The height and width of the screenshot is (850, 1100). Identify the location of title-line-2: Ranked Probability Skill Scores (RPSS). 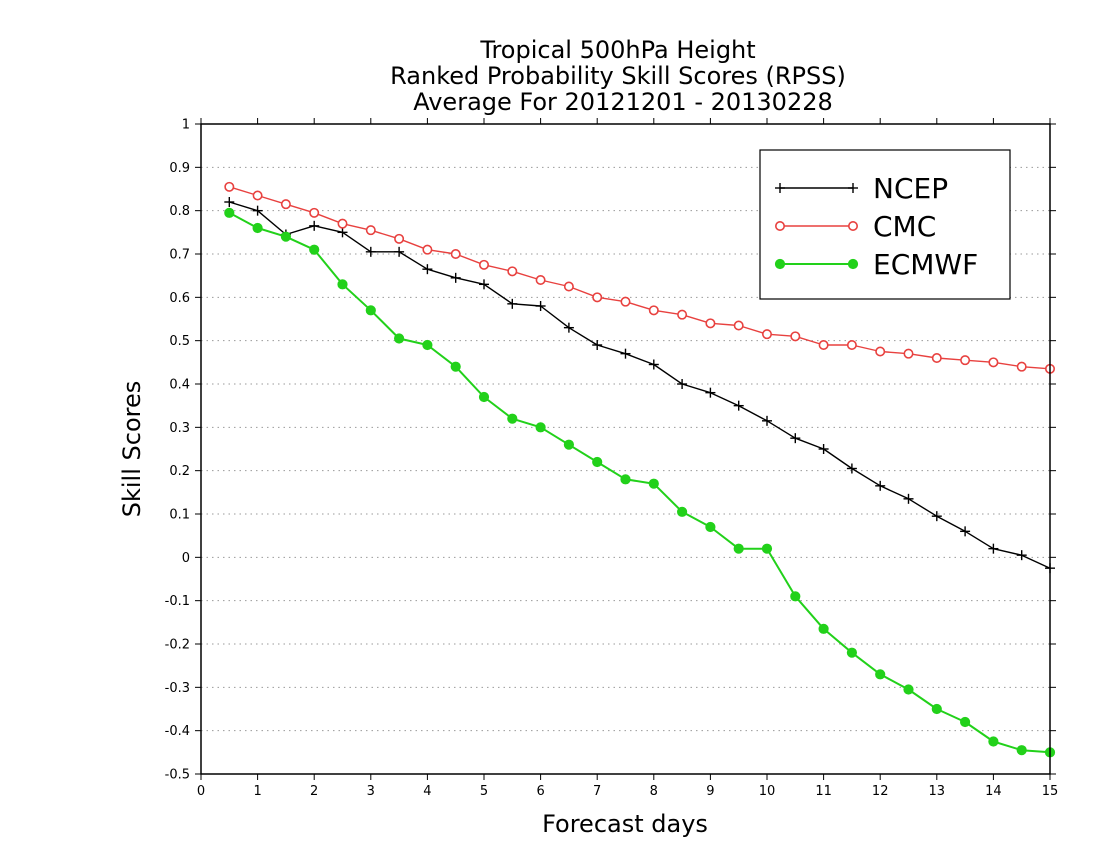
(618, 76).